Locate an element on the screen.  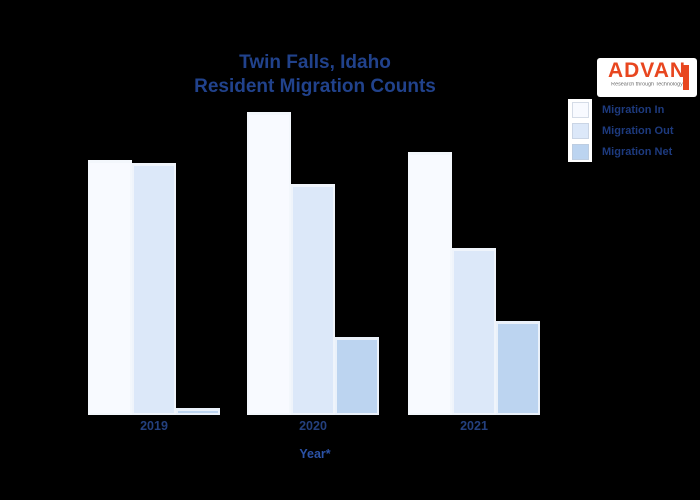
bar-group-2020 is located at coordinates (313, 263).